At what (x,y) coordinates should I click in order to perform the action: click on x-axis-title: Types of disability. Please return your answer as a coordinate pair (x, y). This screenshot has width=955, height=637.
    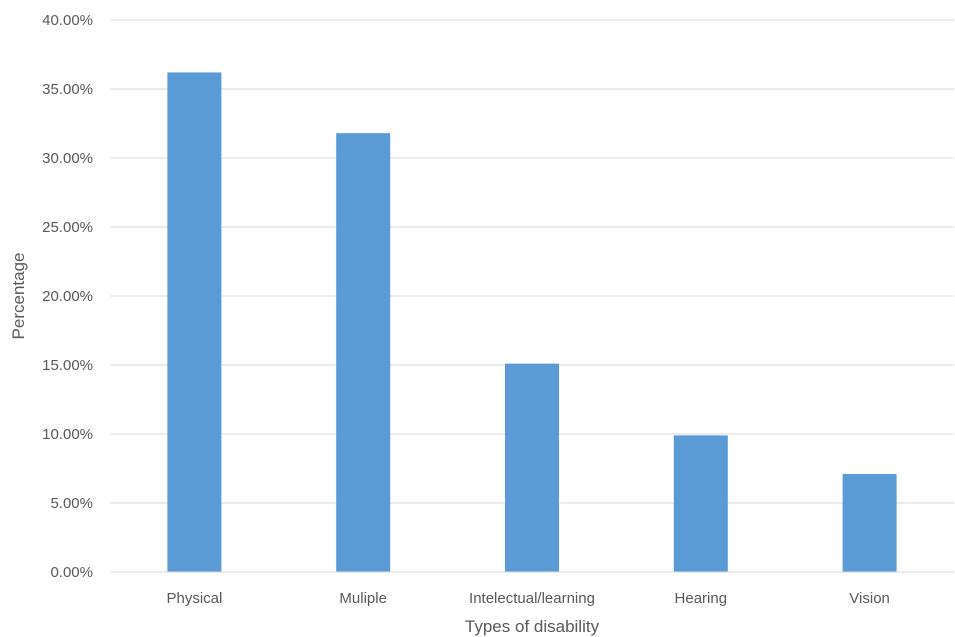
    Looking at the image, I should click on (532, 626).